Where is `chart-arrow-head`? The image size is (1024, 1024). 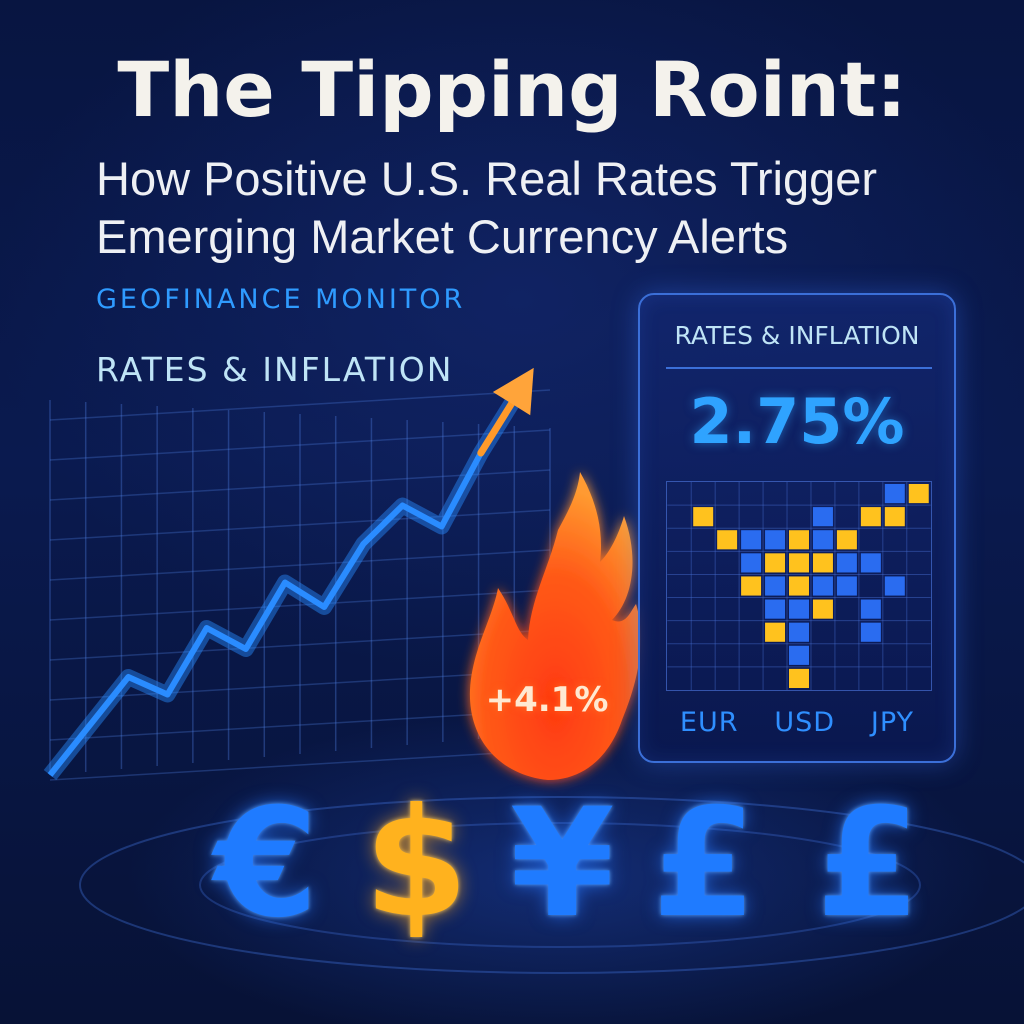
chart-arrow-head is located at coordinates (513, 391).